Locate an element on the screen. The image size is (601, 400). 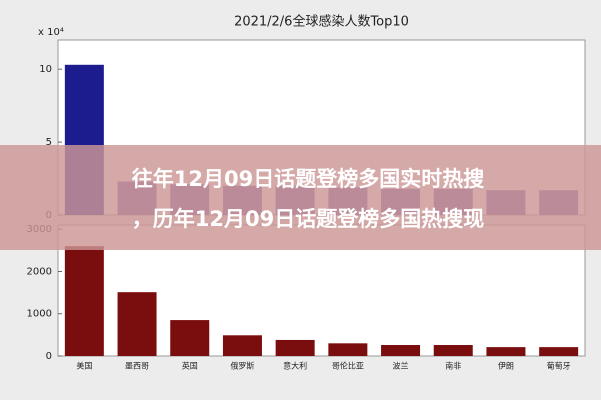
x-tick-label: 英国 is located at coordinates (190, 366).